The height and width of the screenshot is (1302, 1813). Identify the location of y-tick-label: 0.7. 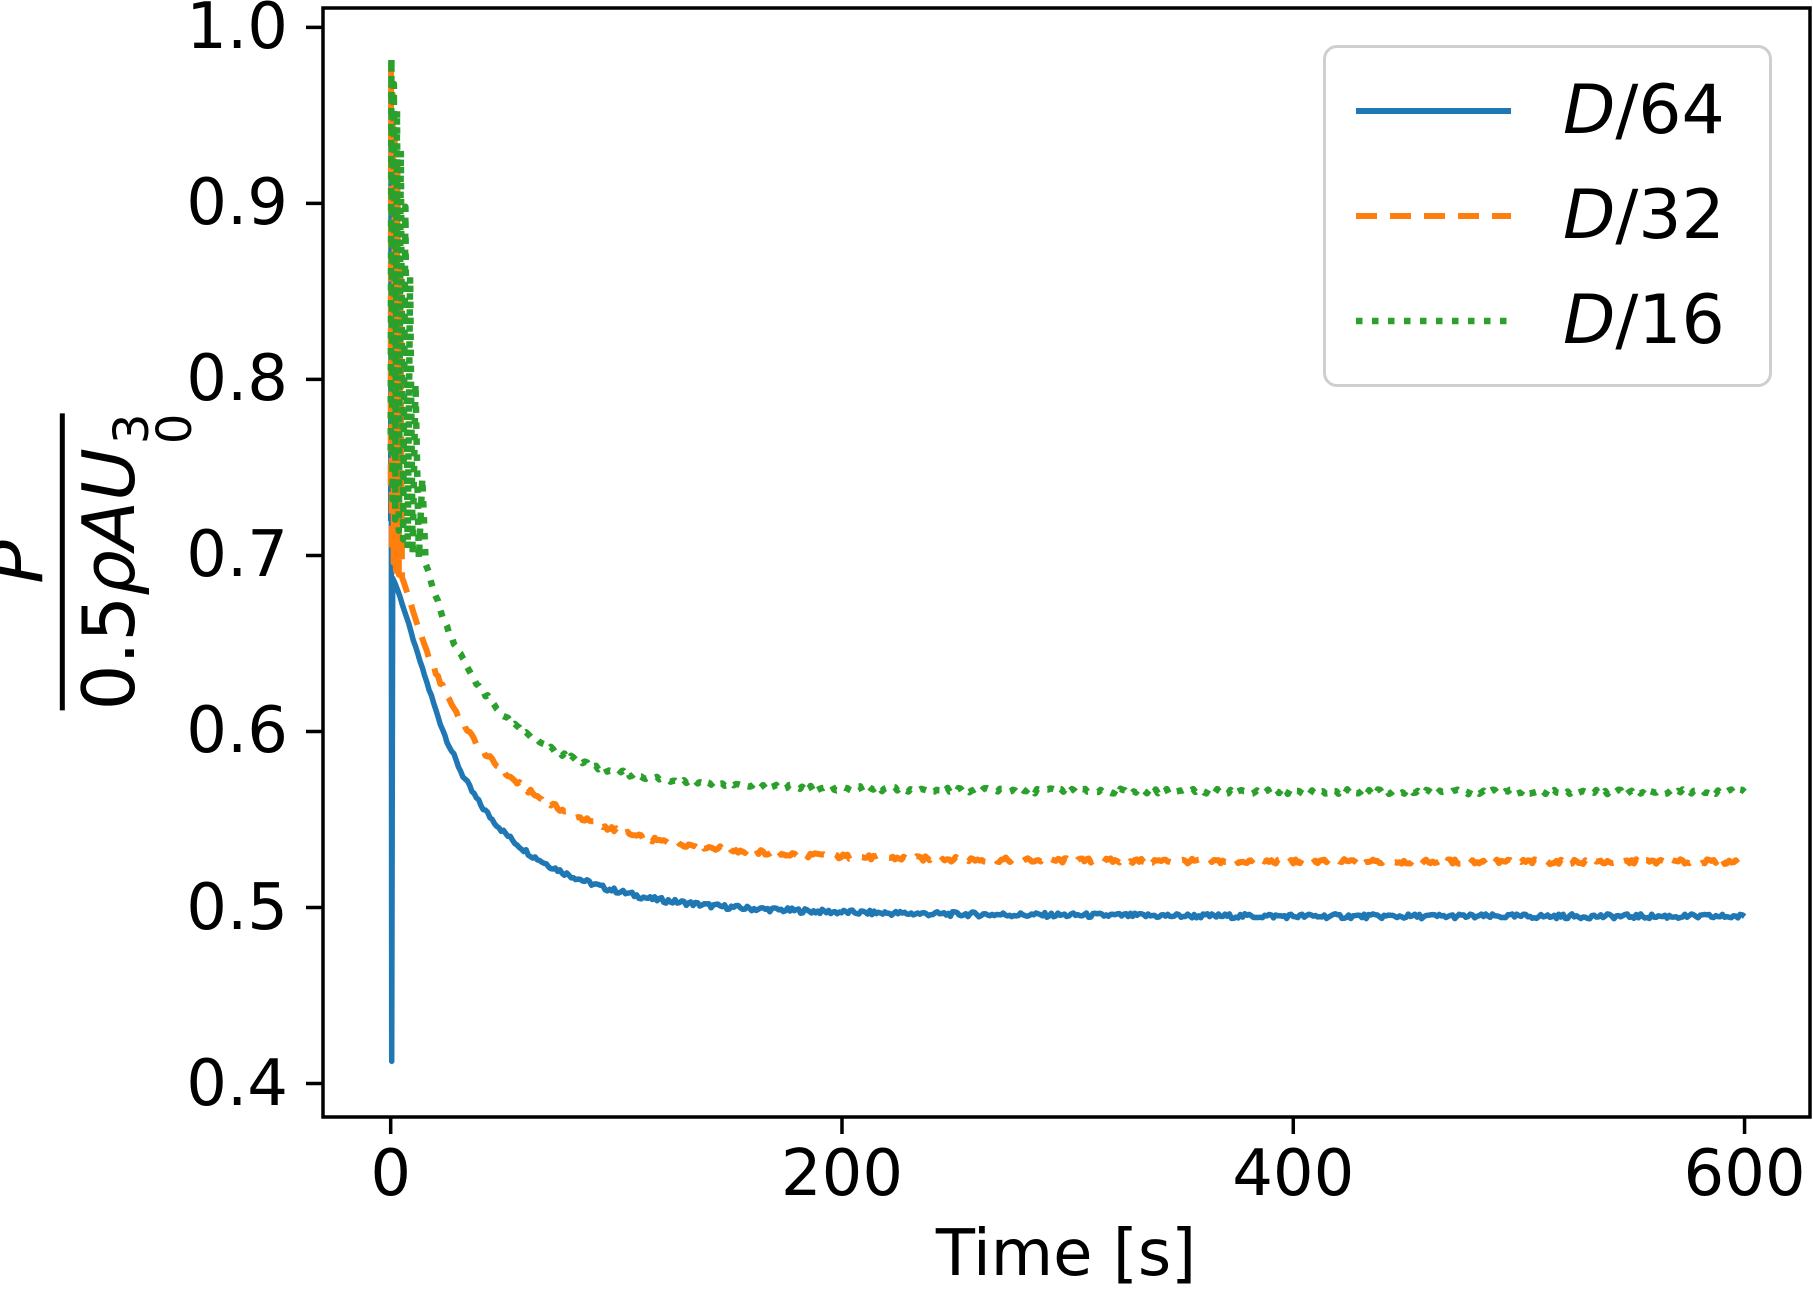
(237, 555).